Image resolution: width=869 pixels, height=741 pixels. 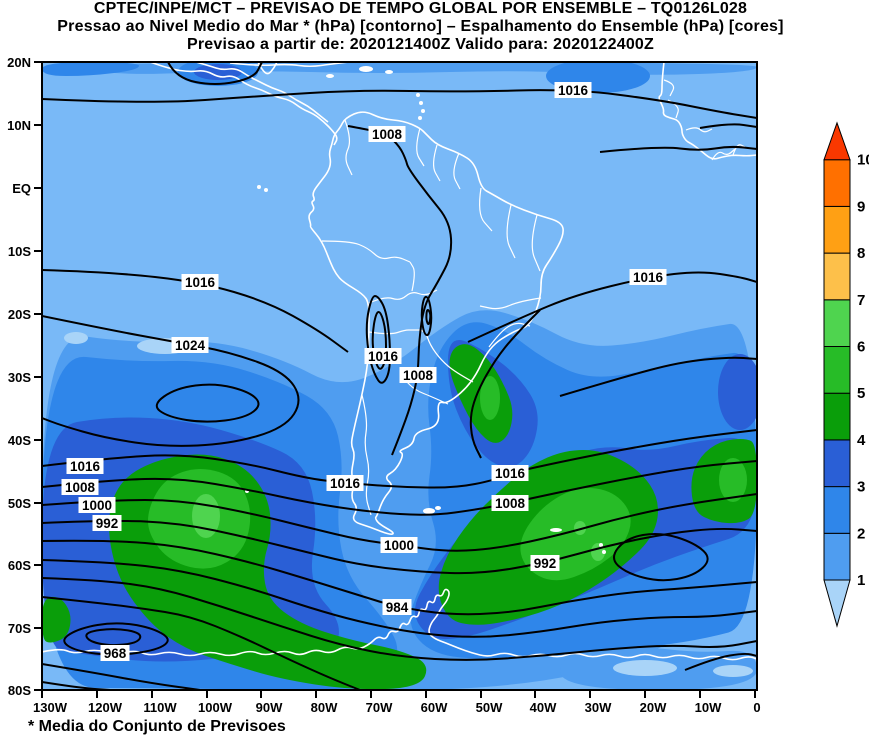 What do you see at coordinates (105, 707) in the screenshot?
I see `lon-tick-label: 120W` at bounding box center [105, 707].